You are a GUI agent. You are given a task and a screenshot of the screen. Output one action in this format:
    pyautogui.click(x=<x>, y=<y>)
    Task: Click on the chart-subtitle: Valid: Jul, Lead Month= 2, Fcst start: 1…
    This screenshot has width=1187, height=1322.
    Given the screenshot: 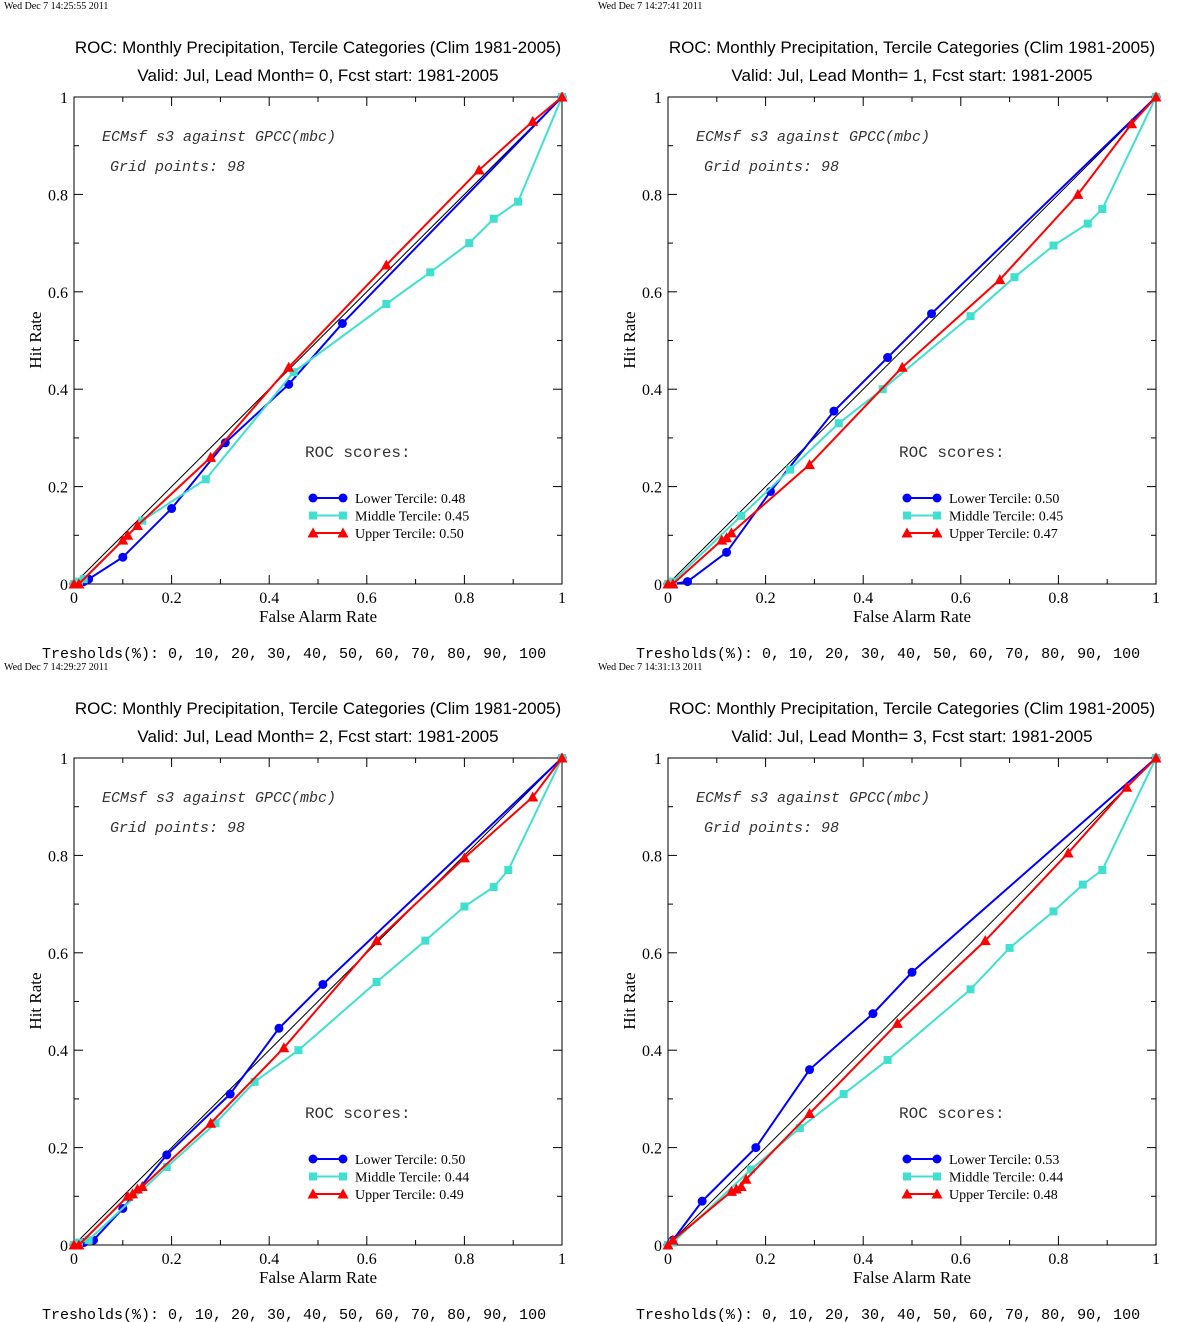 What is the action you would take?
    pyautogui.click(x=317, y=736)
    